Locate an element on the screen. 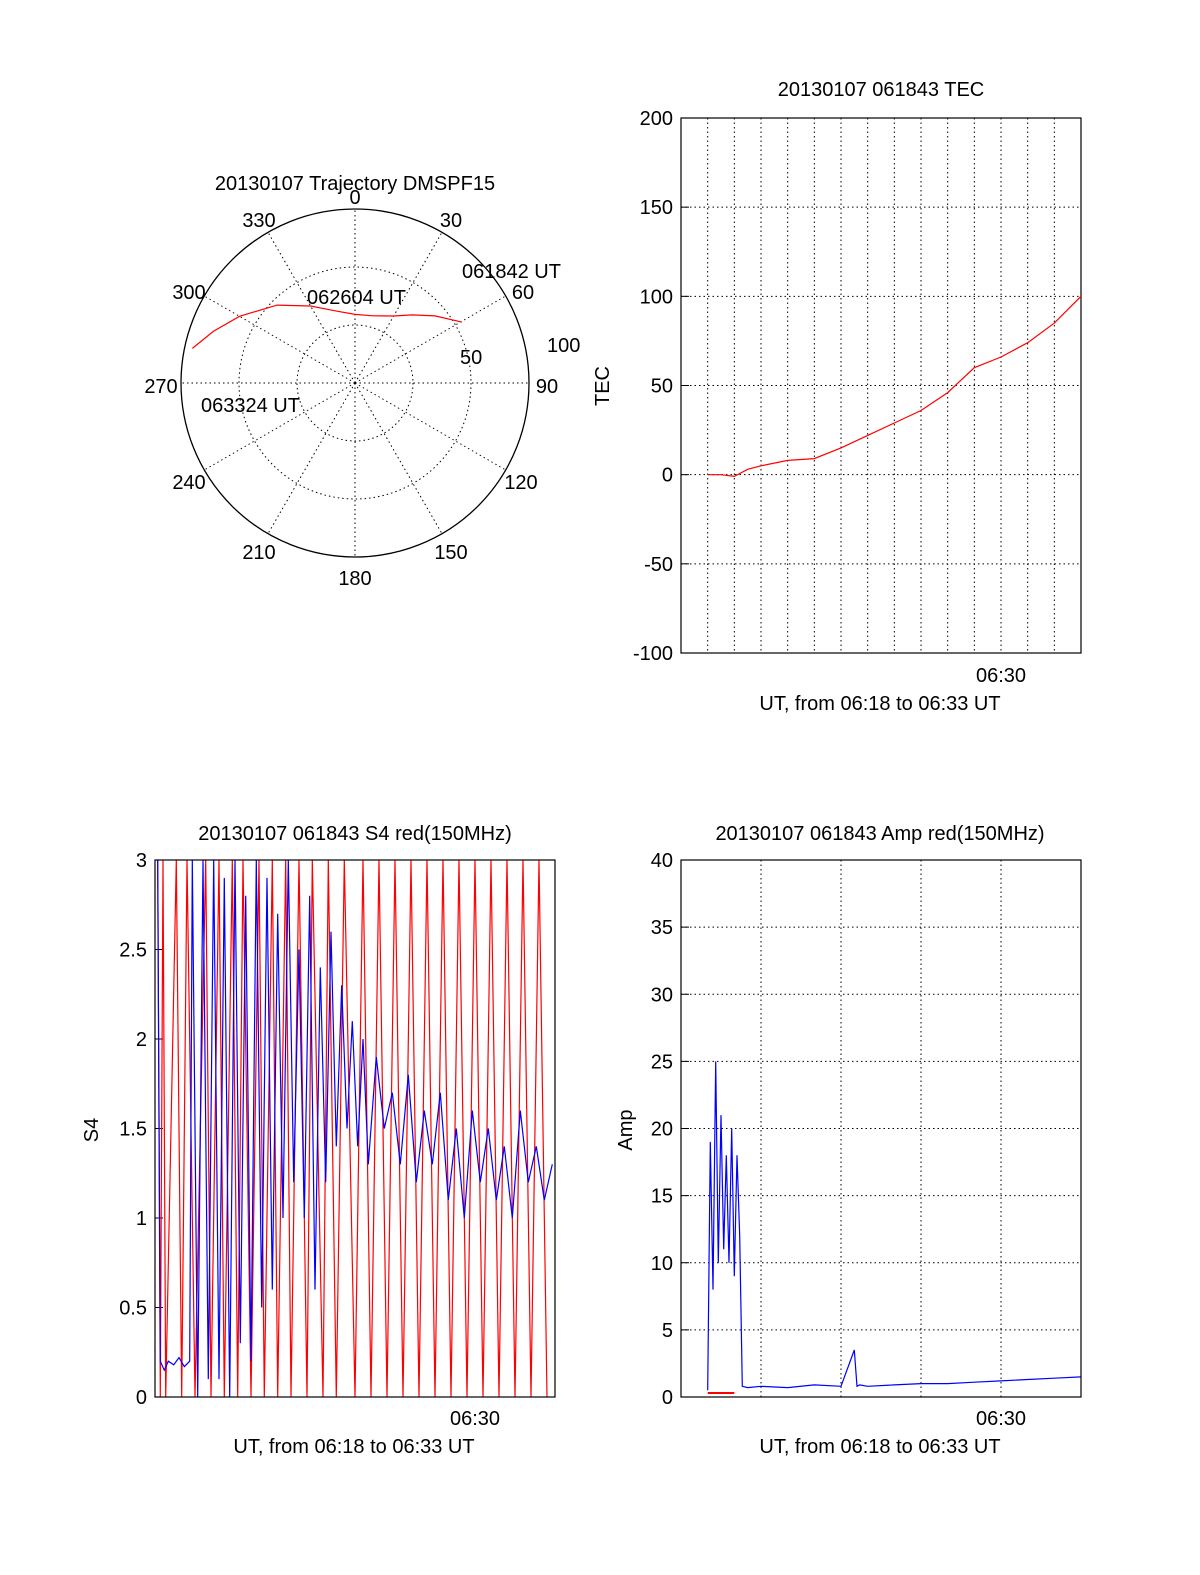 The width and height of the screenshot is (1200, 1575). polar-angle-label-0: 0 is located at coordinates (354, 198).